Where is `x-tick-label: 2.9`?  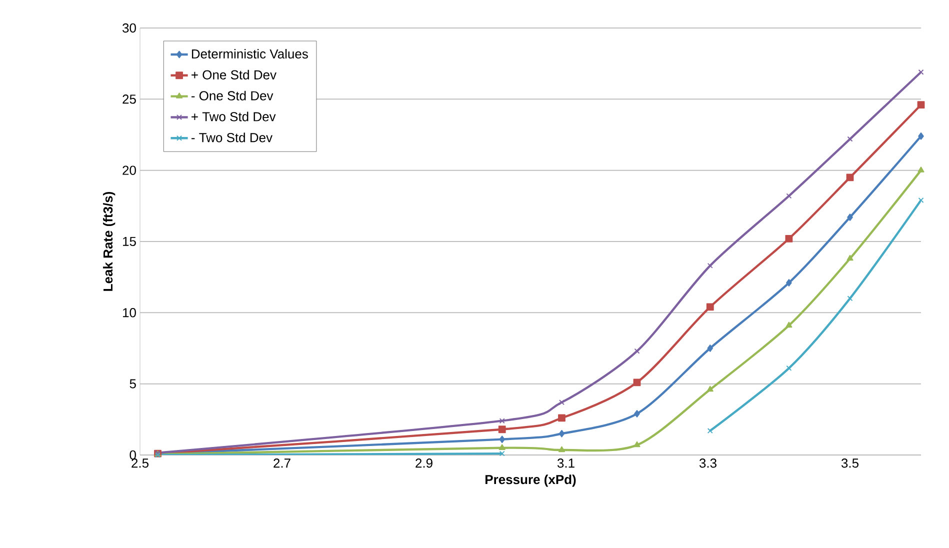
x-tick-label: 2.9 is located at coordinates (424, 463).